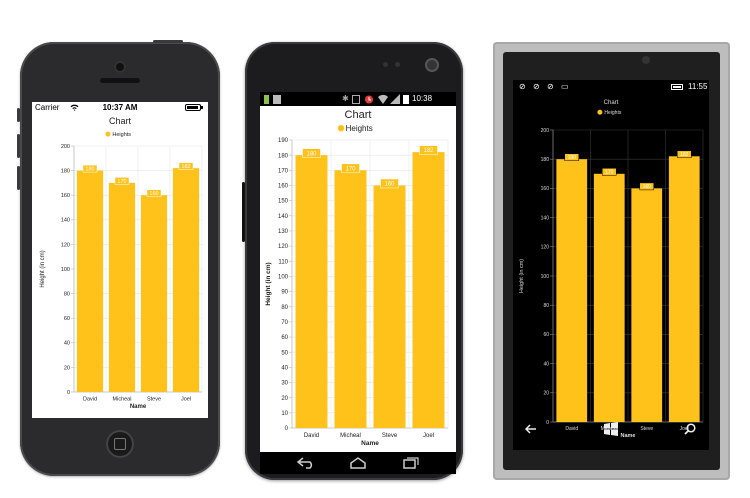 The image size is (750, 498). Describe the element at coordinates (283, 262) in the screenshot. I see `y-tick-label: 110` at that location.